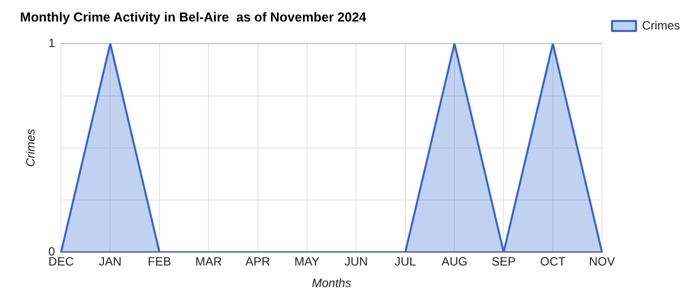 The width and height of the screenshot is (700, 300). Describe the element at coordinates (332, 283) in the screenshot. I see `x-axis-title: Months` at that location.